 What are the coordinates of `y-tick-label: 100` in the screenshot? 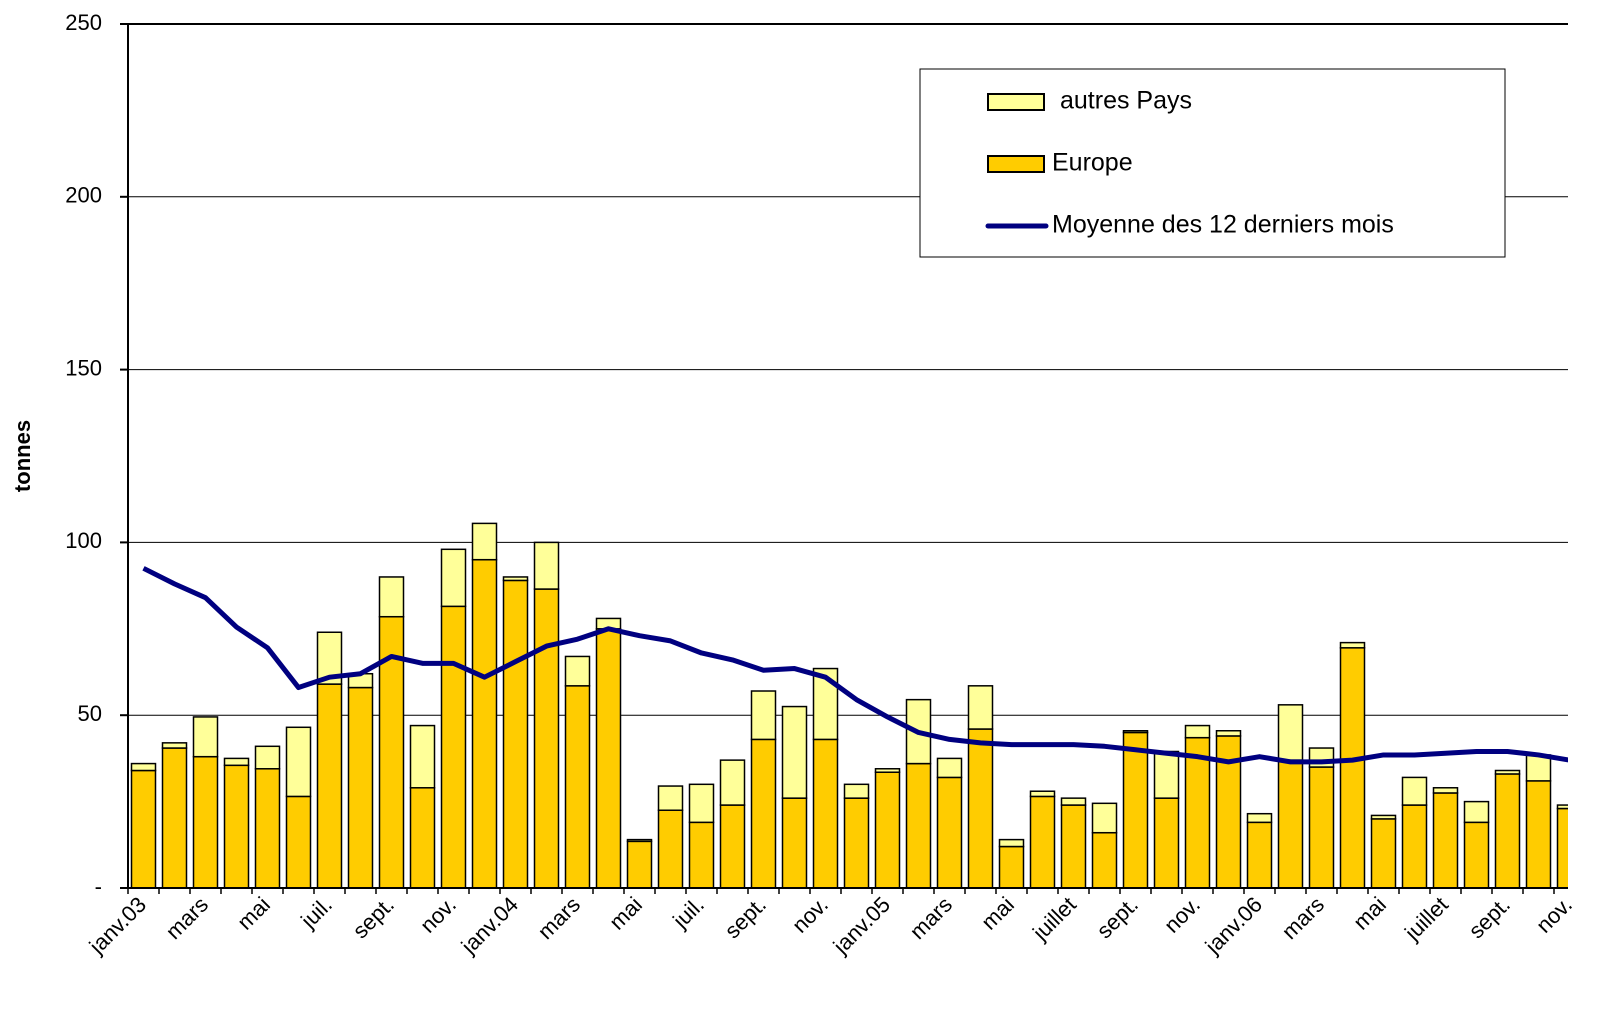 It's located at (83, 540).